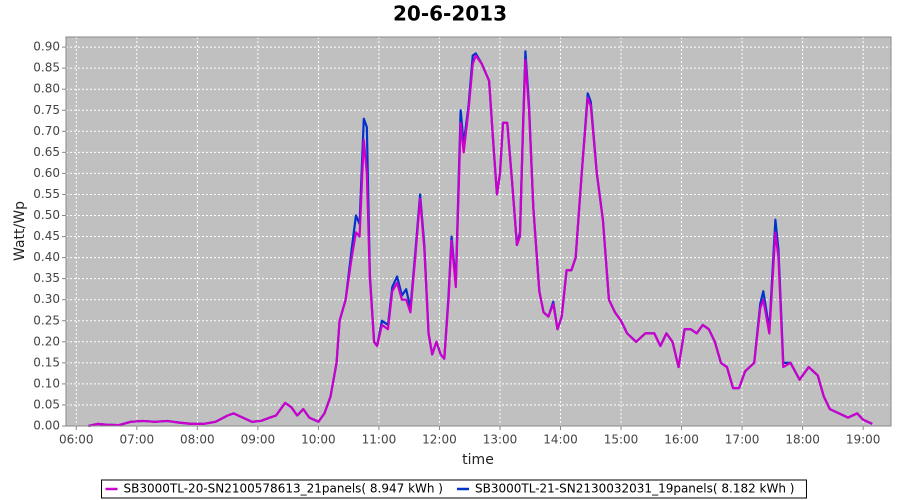  What do you see at coordinates (742, 440) in the screenshot?
I see `x-tick-label: 17:00` at bounding box center [742, 440].